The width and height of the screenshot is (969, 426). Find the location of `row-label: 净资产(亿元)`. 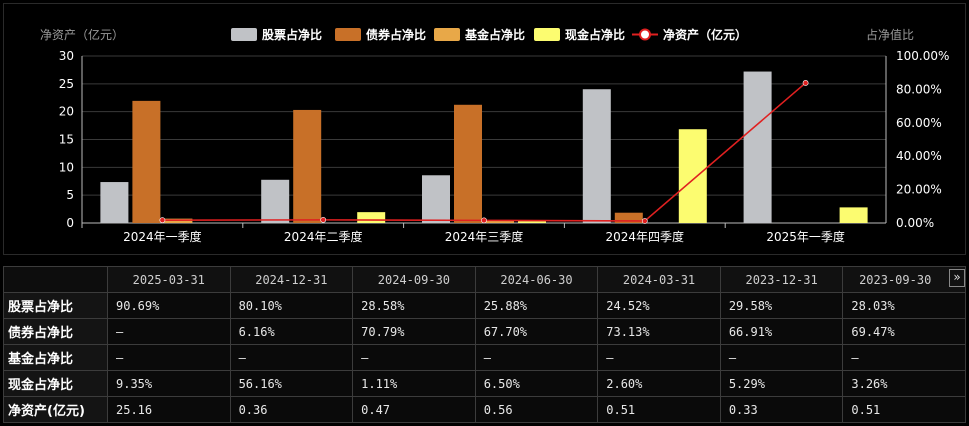

row-label: 净资产(亿元) is located at coordinates (55, 409).